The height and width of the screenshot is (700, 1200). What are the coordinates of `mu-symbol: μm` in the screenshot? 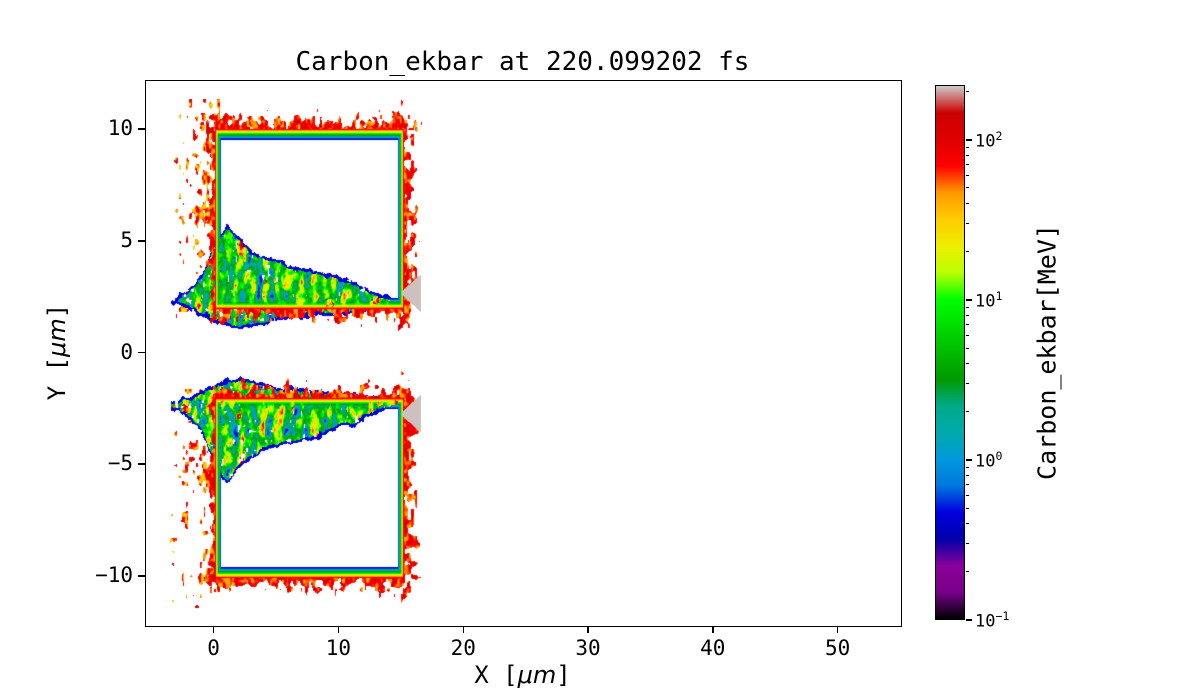 It's located at (537, 675).